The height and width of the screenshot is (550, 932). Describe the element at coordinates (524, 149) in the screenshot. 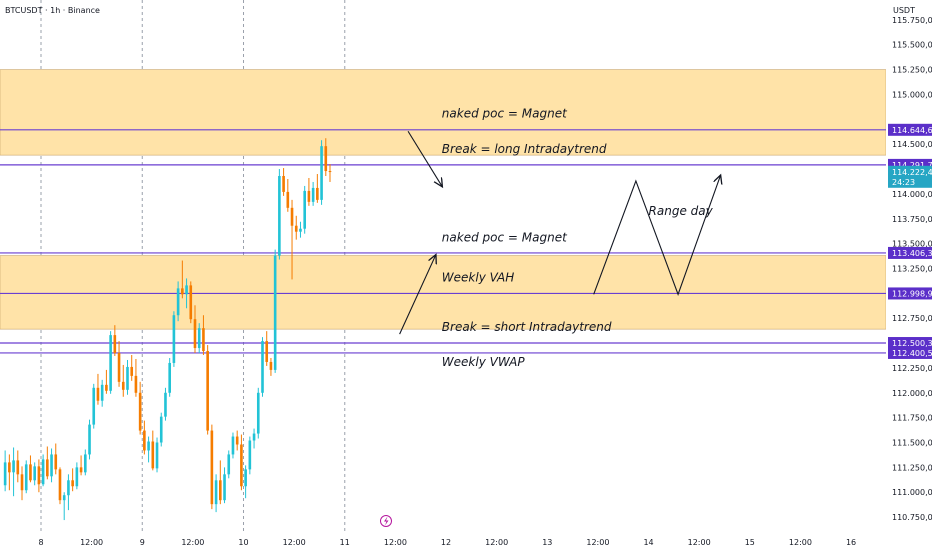

I see `annotation-label: Break = long Intradaytrend` at that location.